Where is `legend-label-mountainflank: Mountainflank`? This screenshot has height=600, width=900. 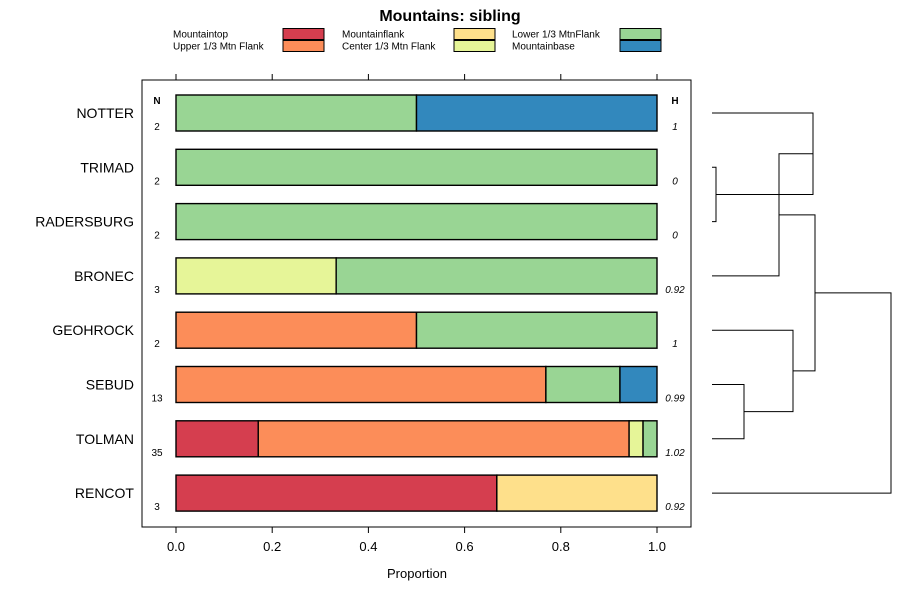
legend-label-mountainflank: Mountainflank is located at coordinates (373, 35).